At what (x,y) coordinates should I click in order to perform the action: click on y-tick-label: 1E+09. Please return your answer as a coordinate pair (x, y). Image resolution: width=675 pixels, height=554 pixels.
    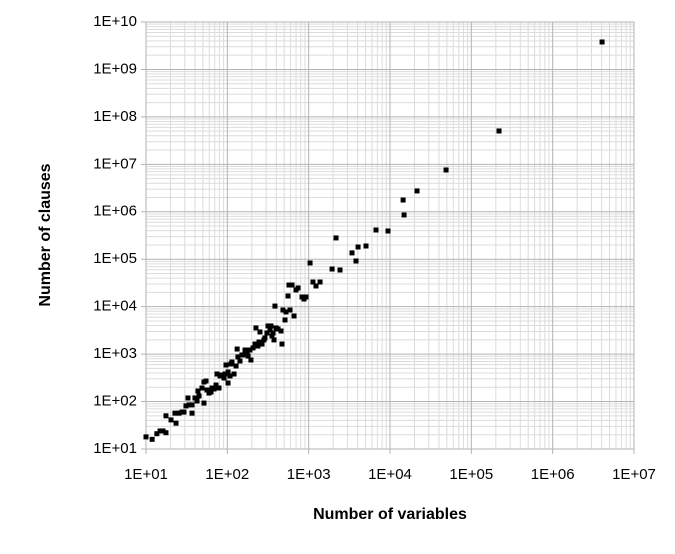
    Looking at the image, I should click on (115, 68).